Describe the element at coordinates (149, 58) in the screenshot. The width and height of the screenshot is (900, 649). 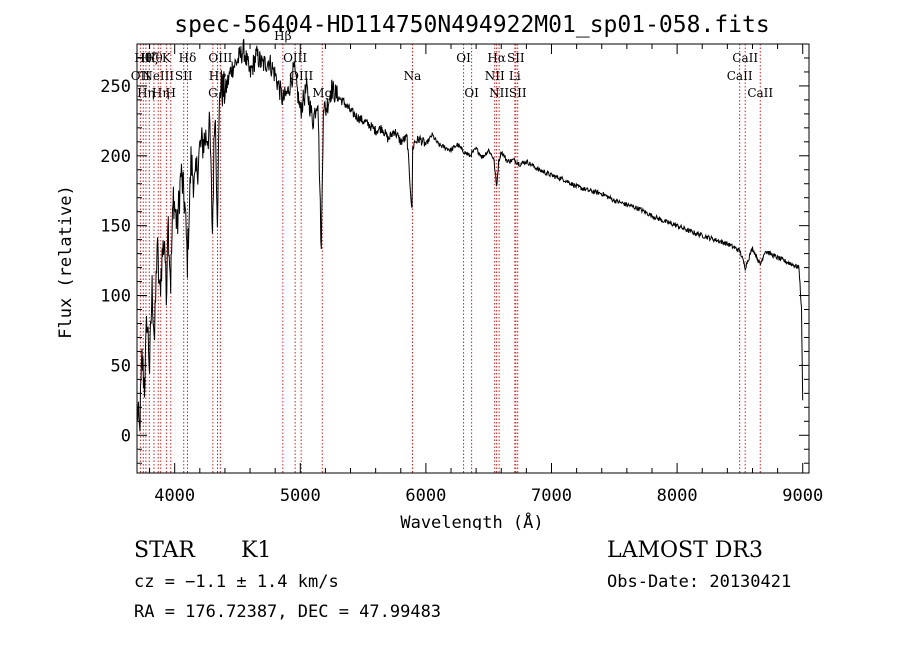
I see `line-label-hζ: Hζ` at that location.